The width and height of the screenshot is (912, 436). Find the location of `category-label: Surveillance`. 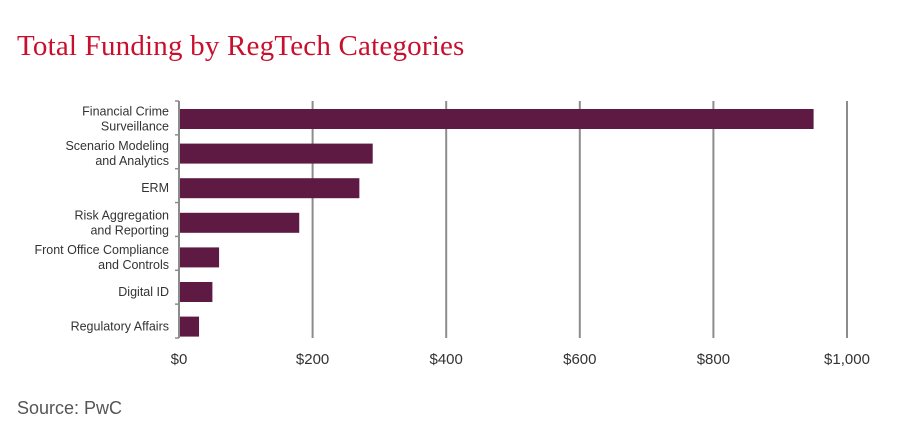

category-label: Surveillance is located at coordinates (135, 127).